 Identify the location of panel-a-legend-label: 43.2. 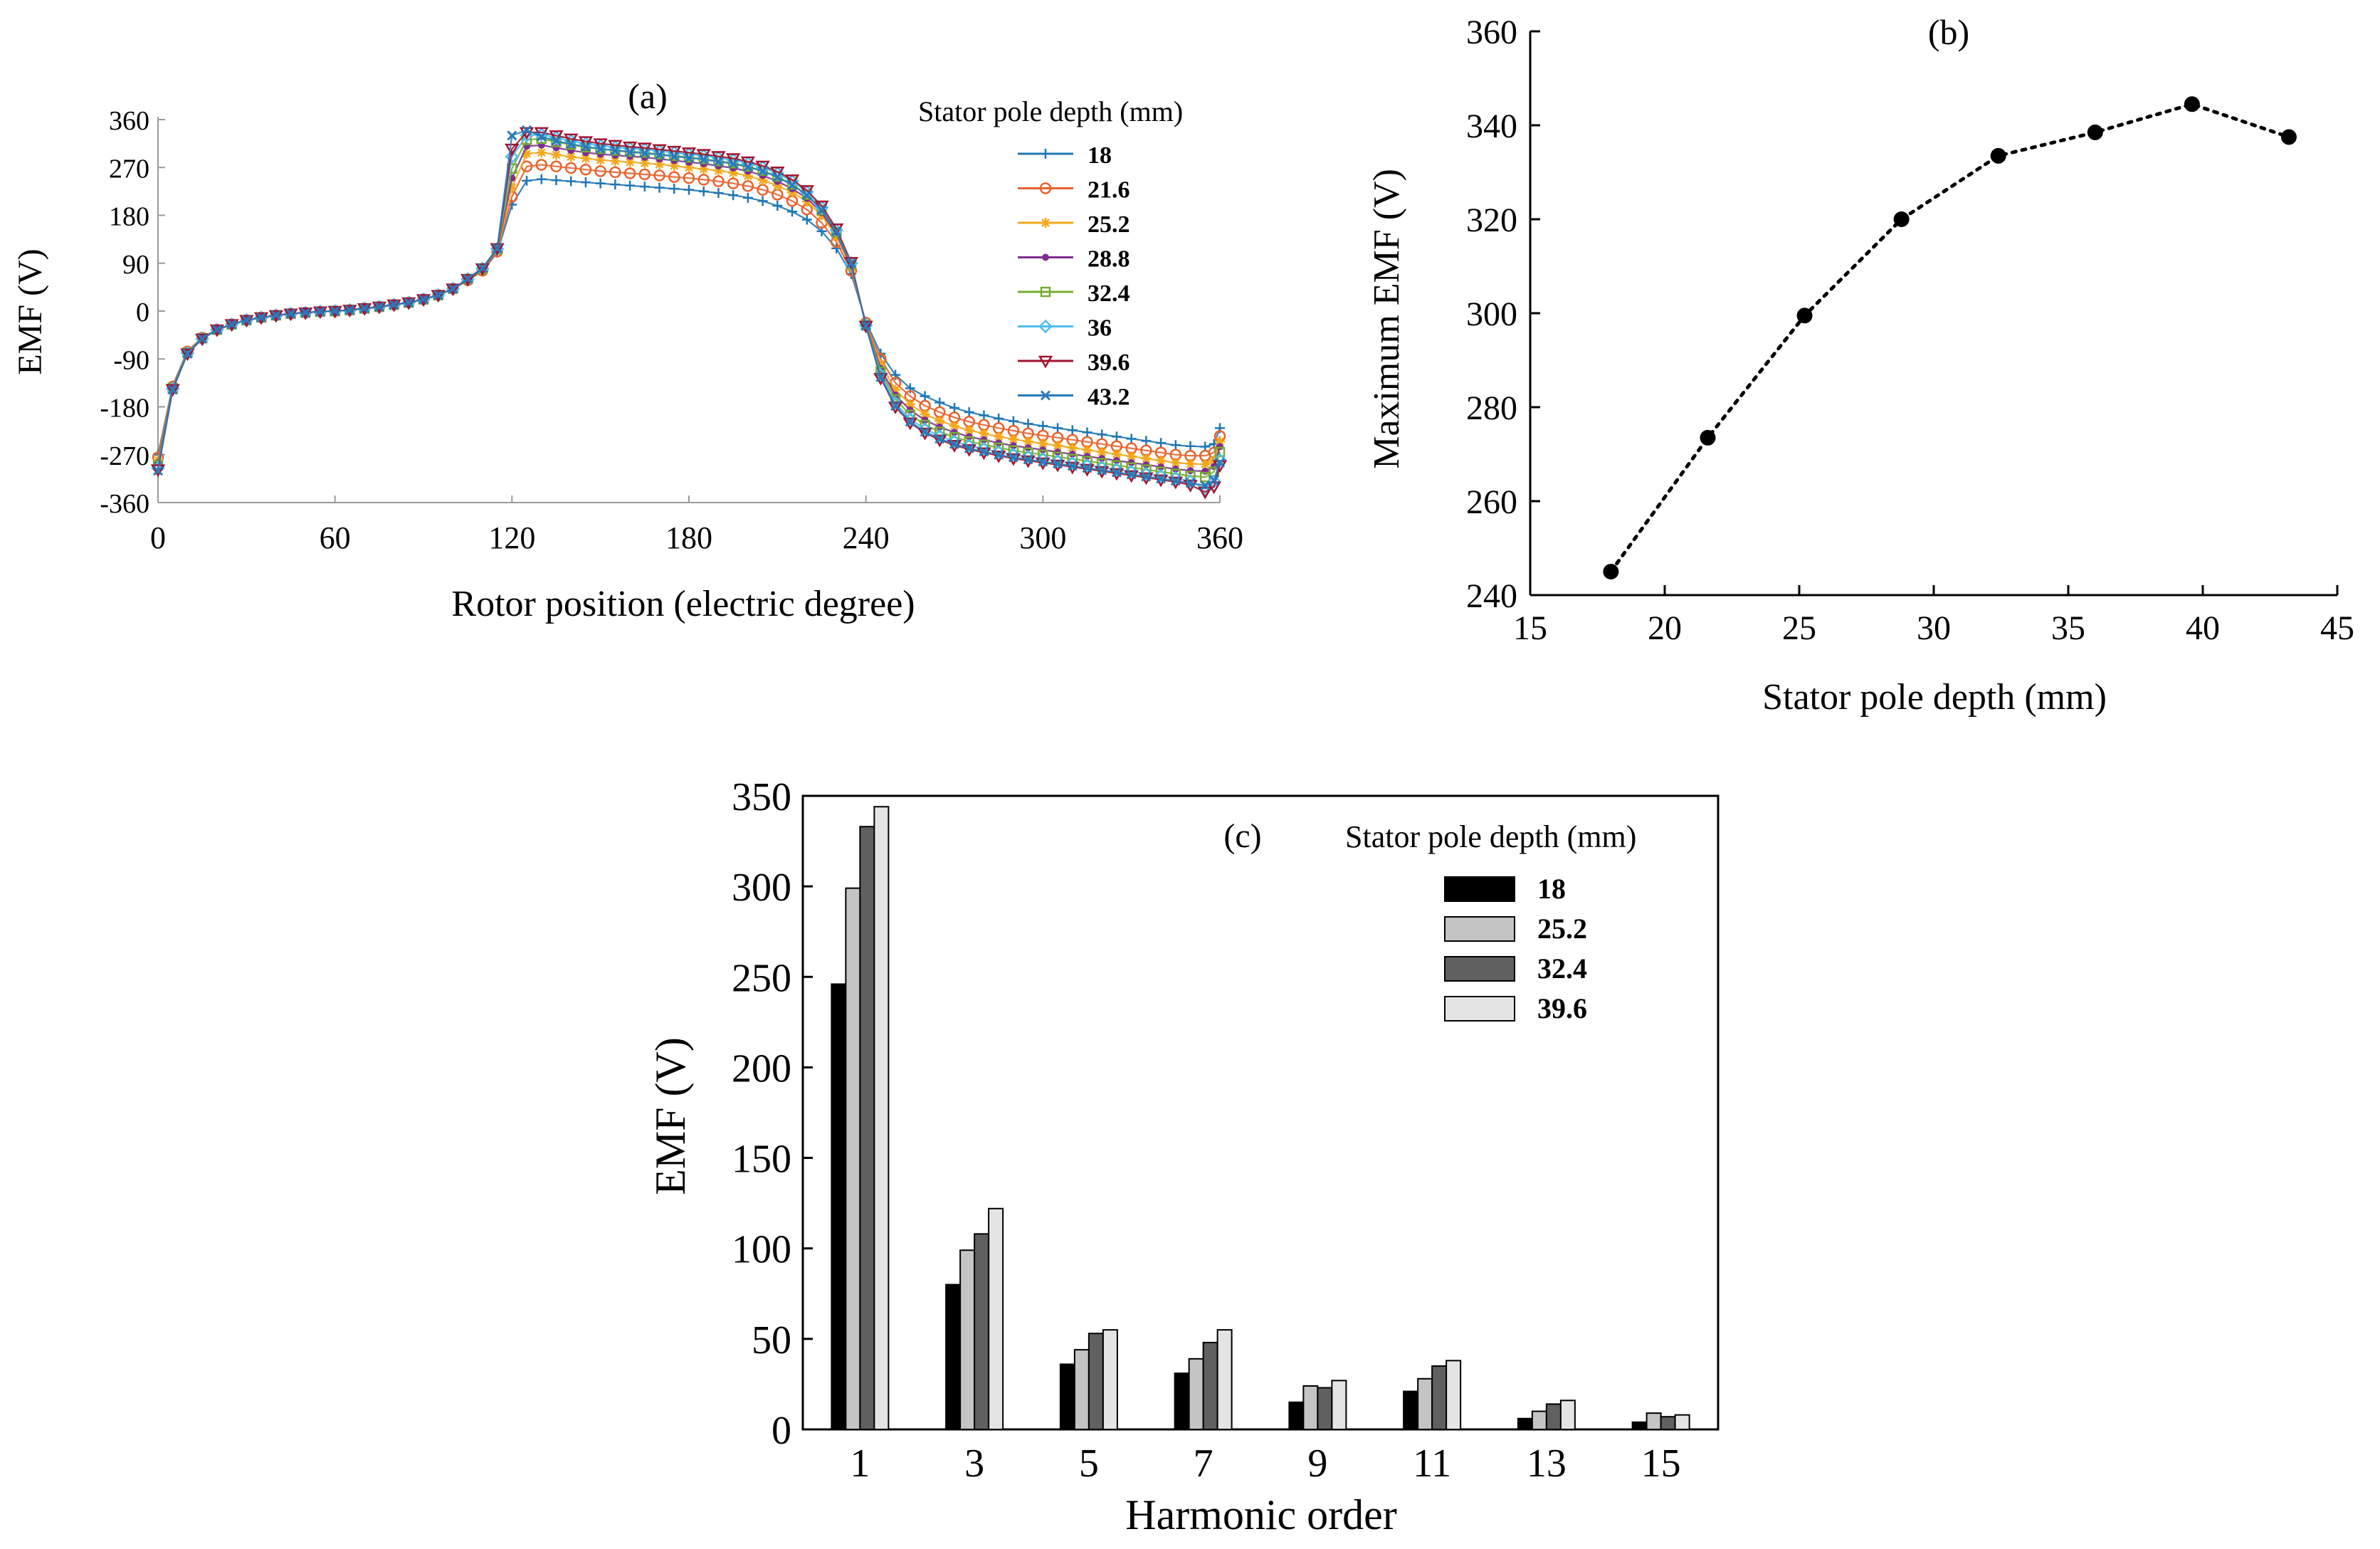
(1109, 397).